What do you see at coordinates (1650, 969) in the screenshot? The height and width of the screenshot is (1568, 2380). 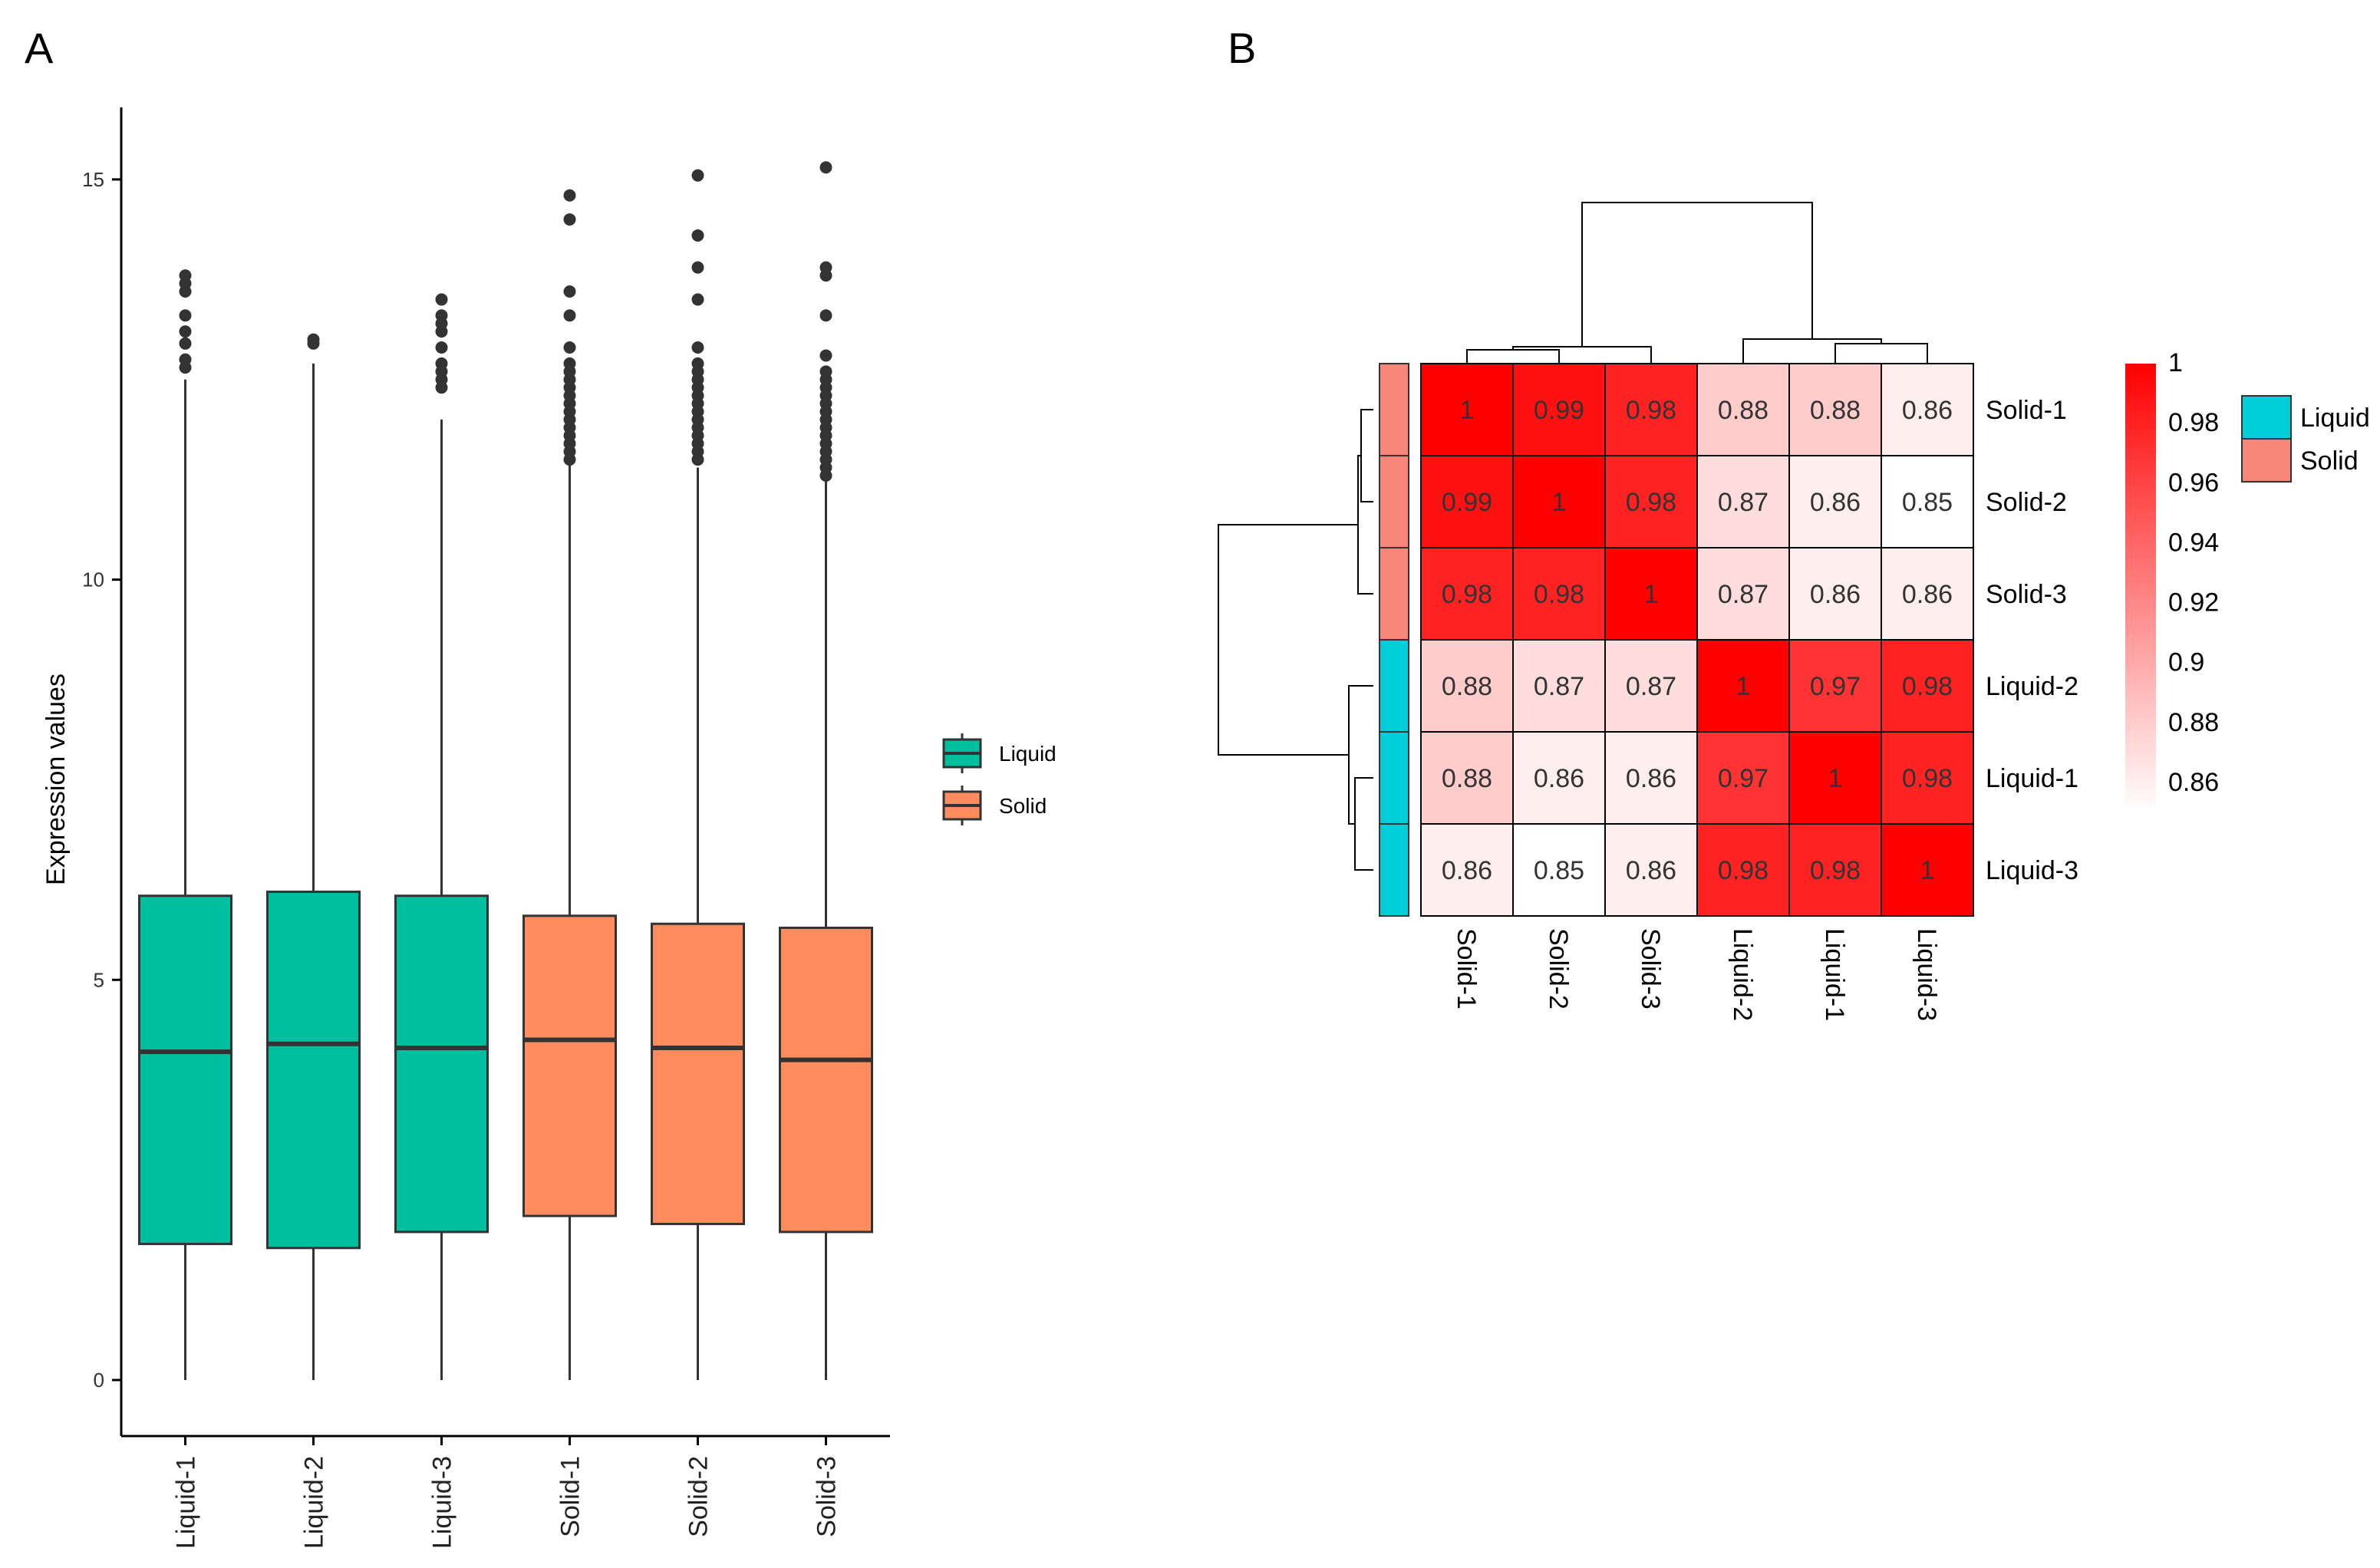 I see `column-label: Solid-3` at bounding box center [1650, 969].